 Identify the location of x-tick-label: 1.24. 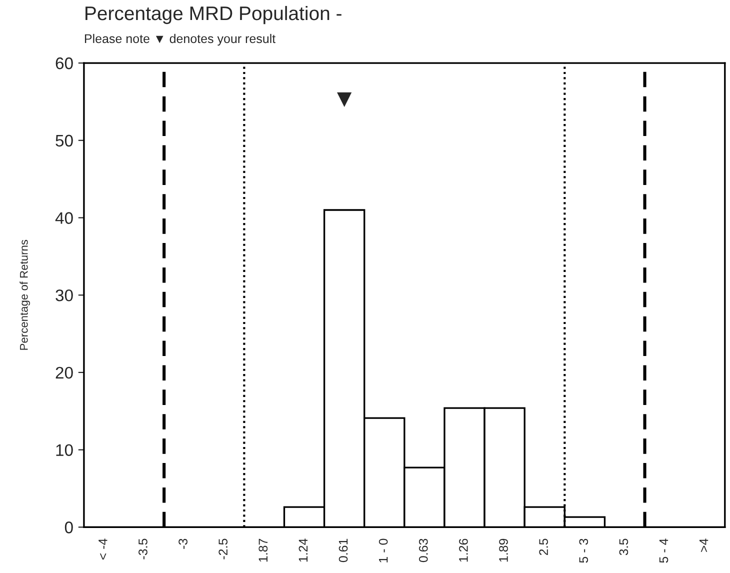
(303, 550).